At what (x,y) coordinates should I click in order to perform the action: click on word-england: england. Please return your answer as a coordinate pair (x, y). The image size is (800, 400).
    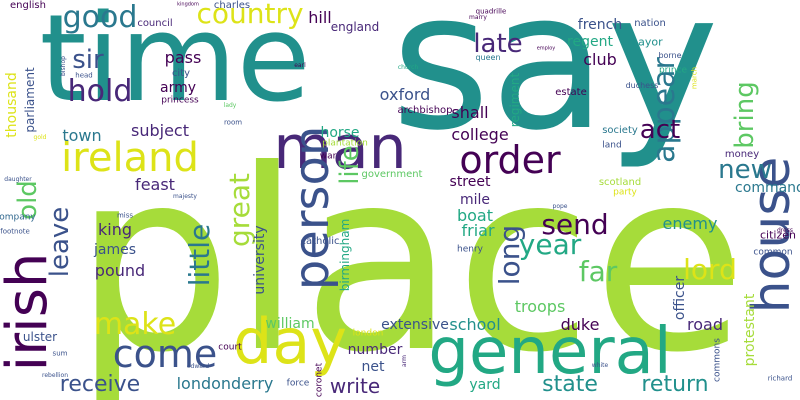
    Looking at the image, I should click on (355, 27).